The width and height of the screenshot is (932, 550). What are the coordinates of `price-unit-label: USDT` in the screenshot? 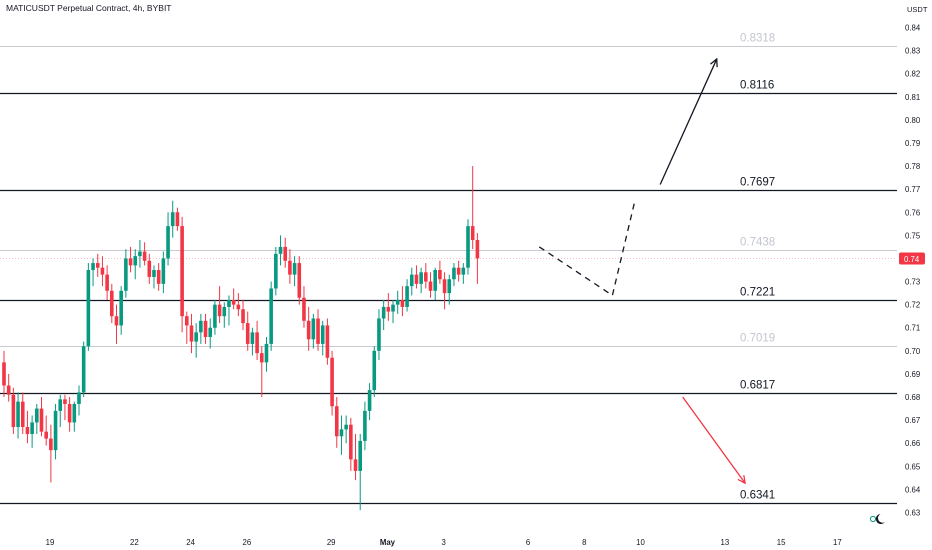 It's located at (917, 9).